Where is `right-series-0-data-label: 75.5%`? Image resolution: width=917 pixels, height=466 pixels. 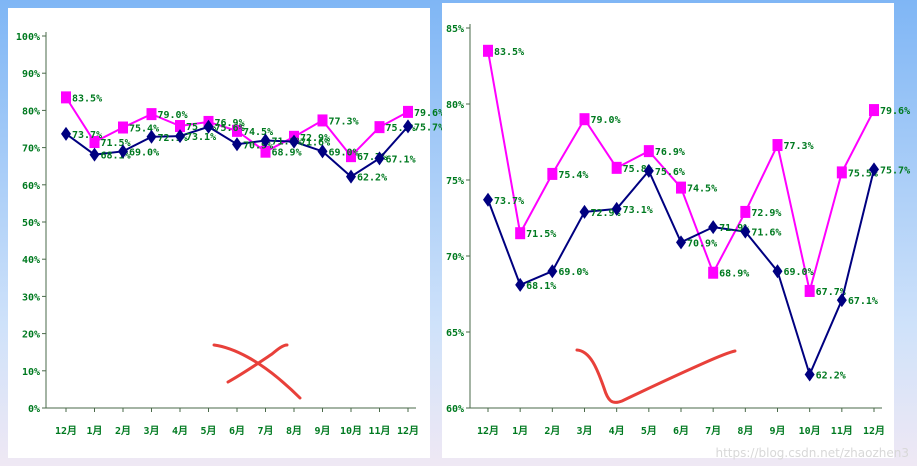 right-series-0-data-label: 75.5% is located at coordinates (863, 173).